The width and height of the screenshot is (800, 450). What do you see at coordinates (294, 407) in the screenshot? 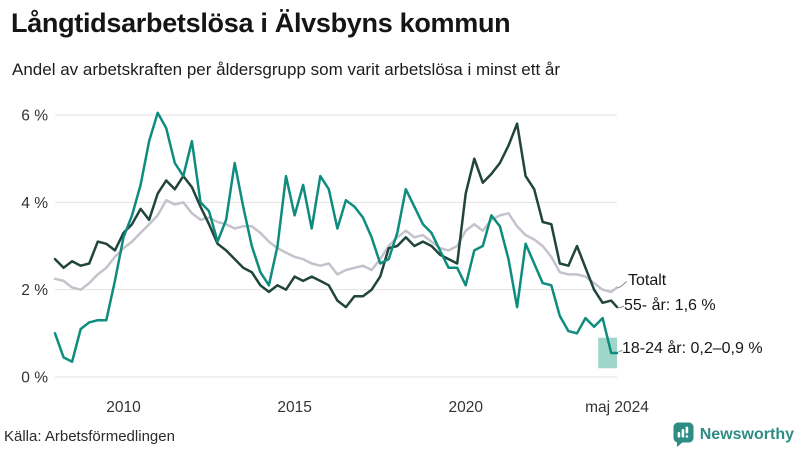
I see `x-tick-label: 2015` at bounding box center [294, 407].